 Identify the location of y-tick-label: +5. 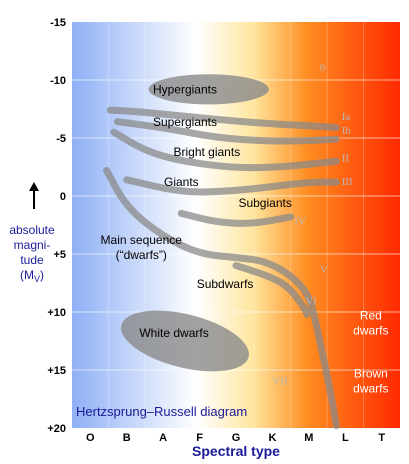
(59, 255).